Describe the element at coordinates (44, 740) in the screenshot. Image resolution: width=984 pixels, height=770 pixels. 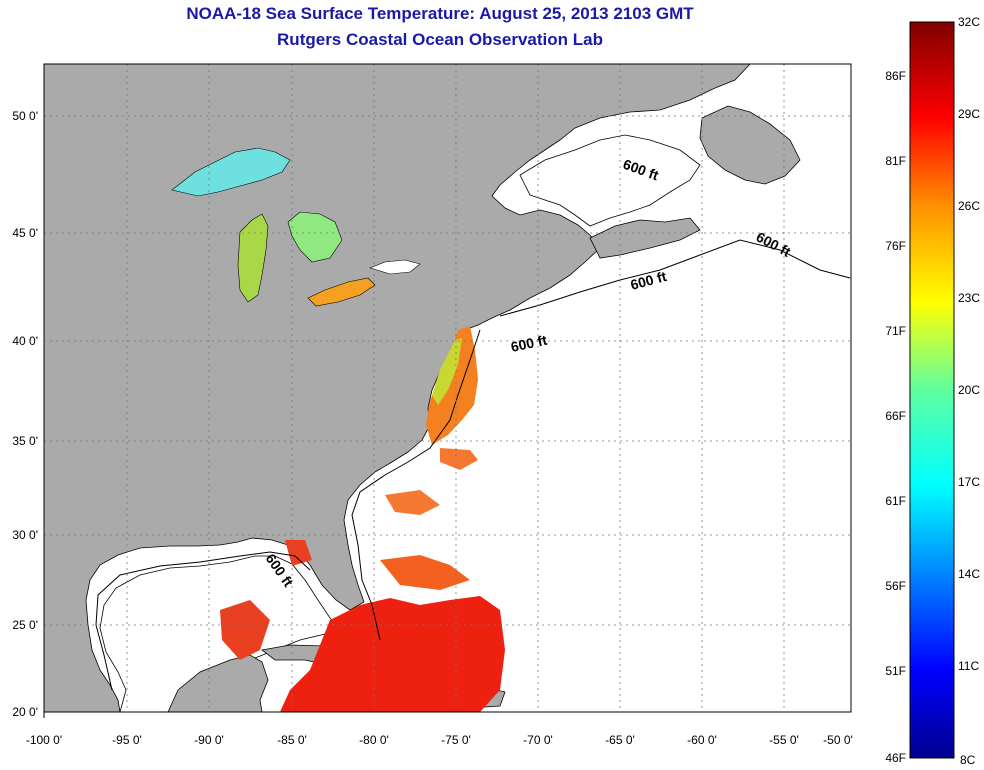
I see `lon-tick-label: -100 0'` at that location.